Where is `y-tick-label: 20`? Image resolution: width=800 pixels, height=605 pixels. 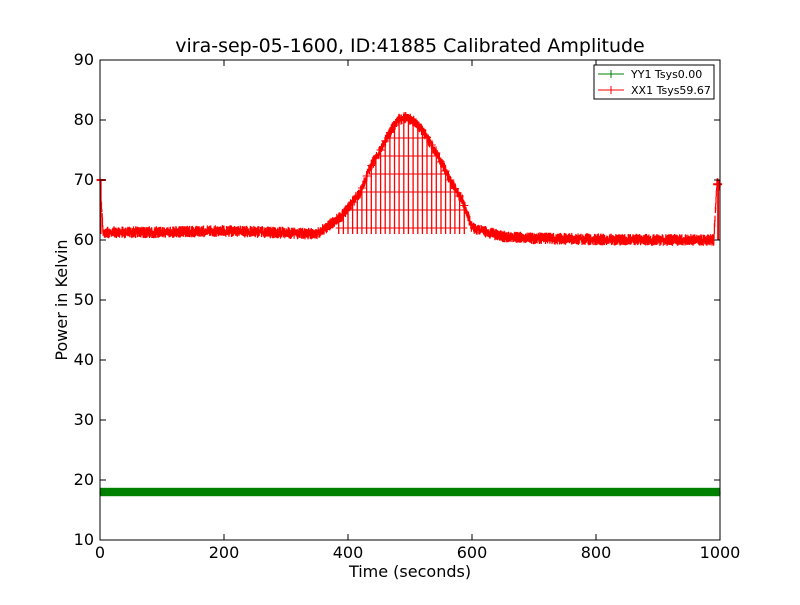 y-tick-label: 20 is located at coordinates (84, 479).